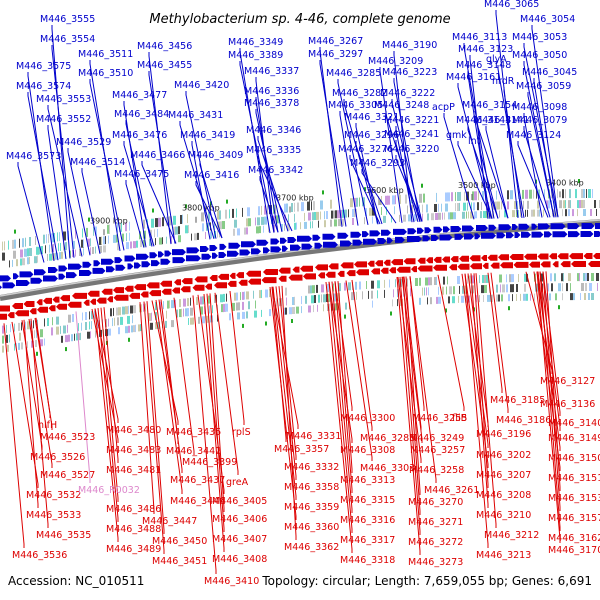 Image resolution: width=600 pixels, height=600 pixels. What do you see at coordinates (255, 55) in the screenshot?
I see `forward-gene-label: M446_3389` at bounding box center [255, 55].